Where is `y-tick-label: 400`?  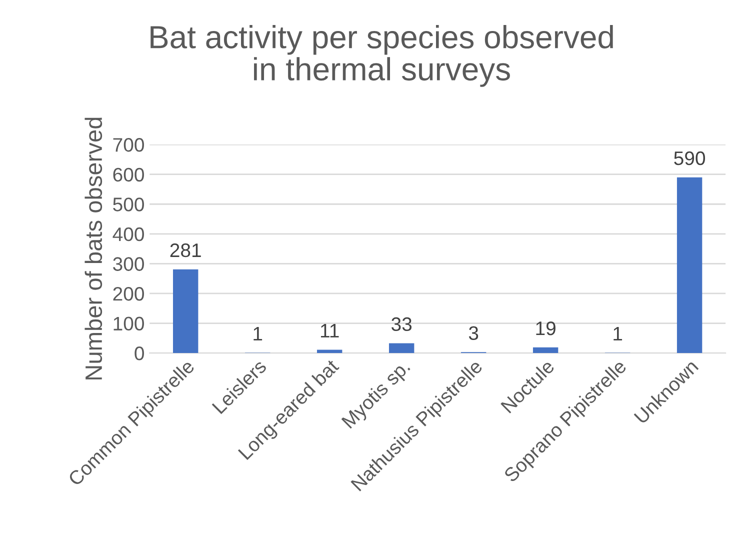 y-tick-label: 400 is located at coordinates (128, 234).